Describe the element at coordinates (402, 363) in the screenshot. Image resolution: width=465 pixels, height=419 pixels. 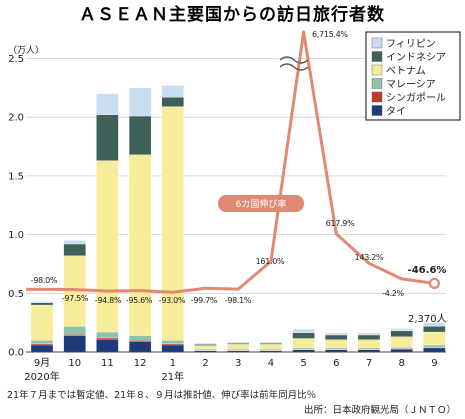
I see `x-tick-label: 8` at that location.